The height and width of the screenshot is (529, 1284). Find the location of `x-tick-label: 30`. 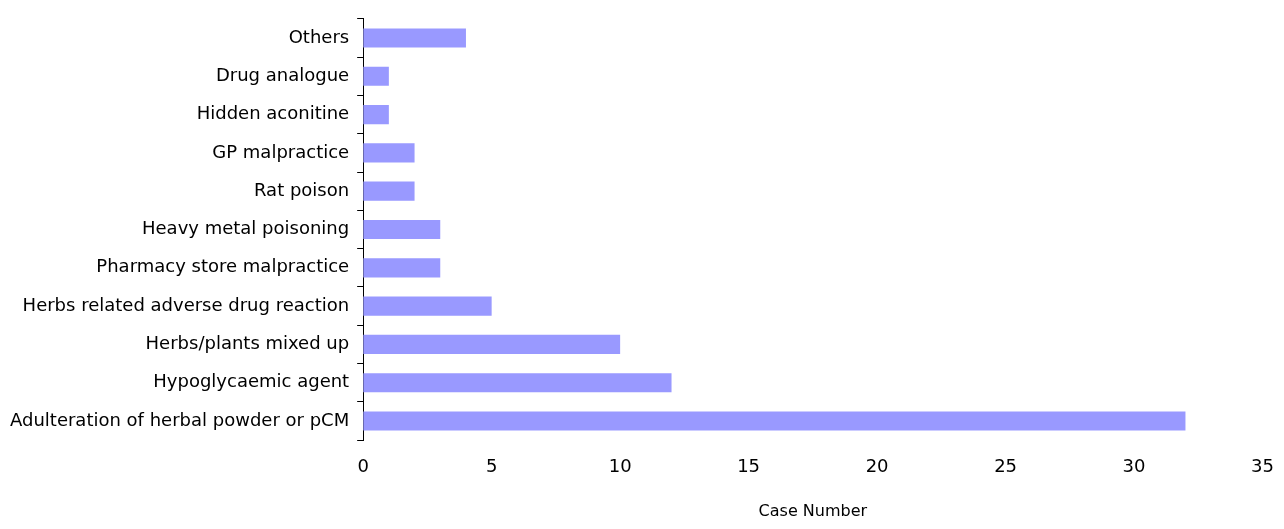

x-tick-label: 30 is located at coordinates (1134, 465).